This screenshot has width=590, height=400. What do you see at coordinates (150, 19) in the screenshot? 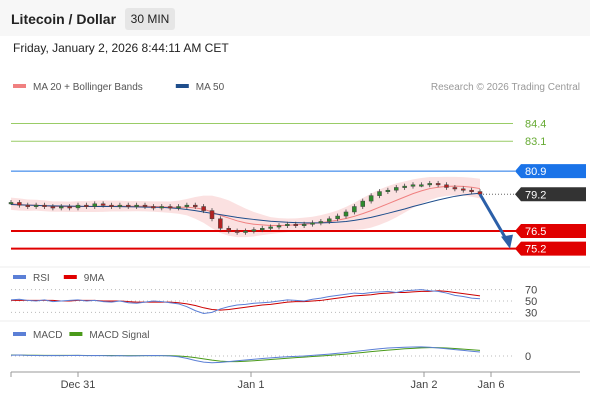
I see `timeframe-button: 30 MIN` at bounding box center [150, 19].